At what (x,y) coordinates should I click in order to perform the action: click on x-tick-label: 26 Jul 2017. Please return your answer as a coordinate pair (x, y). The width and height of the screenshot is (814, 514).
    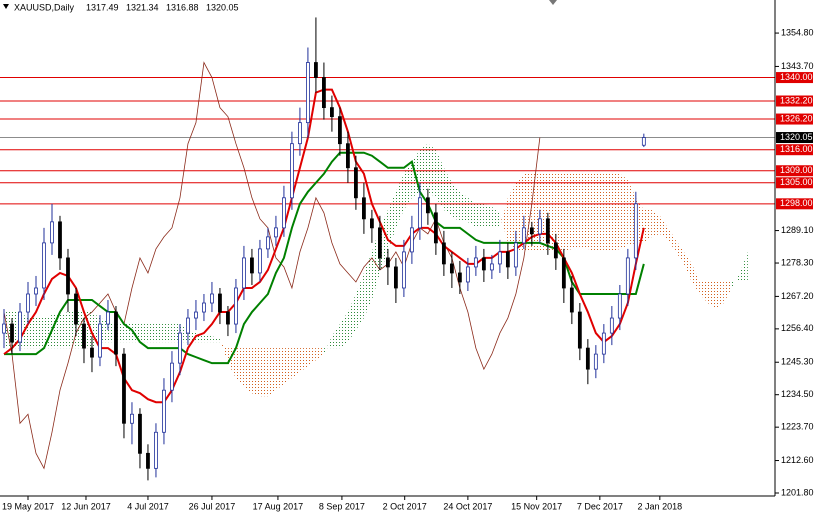
    Looking at the image, I should click on (212, 506).